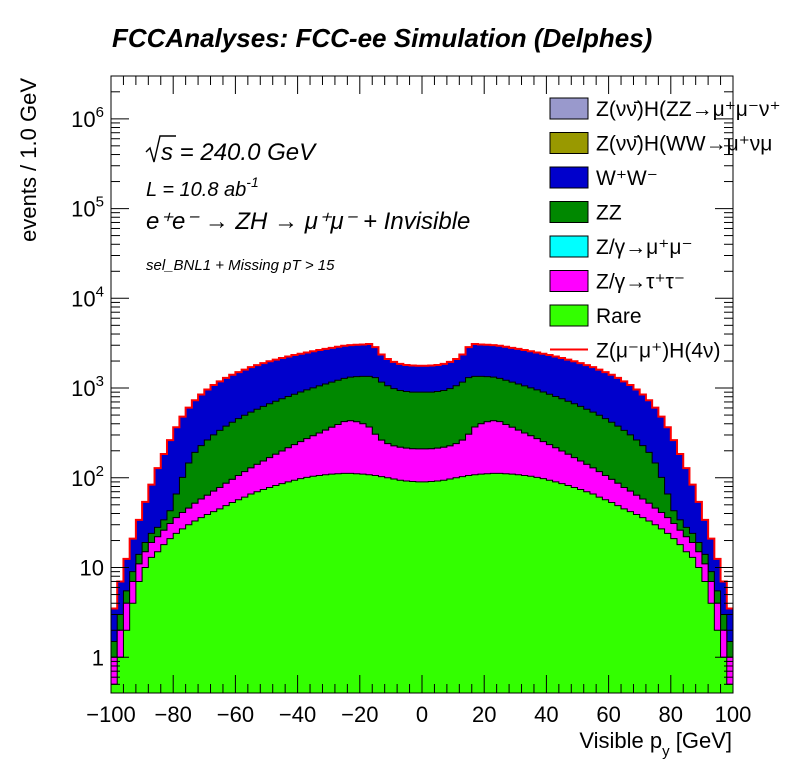 Image resolution: width=796 pixels, height=772 pixels. What do you see at coordinates (671, 714) in the screenshot?
I see `x-tick-label: 80` at bounding box center [671, 714].